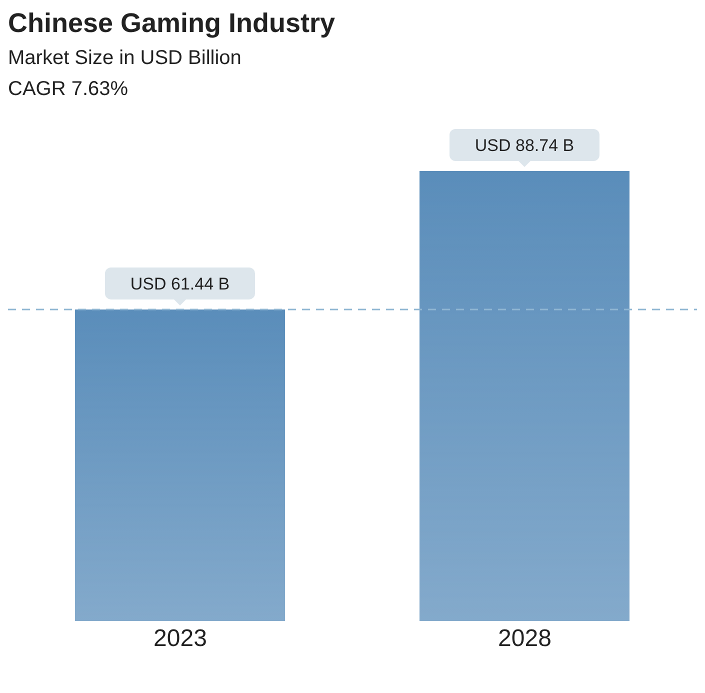 The width and height of the screenshot is (705, 693). I want to click on chart-title: Chinese Gaming Industry, so click(172, 23).